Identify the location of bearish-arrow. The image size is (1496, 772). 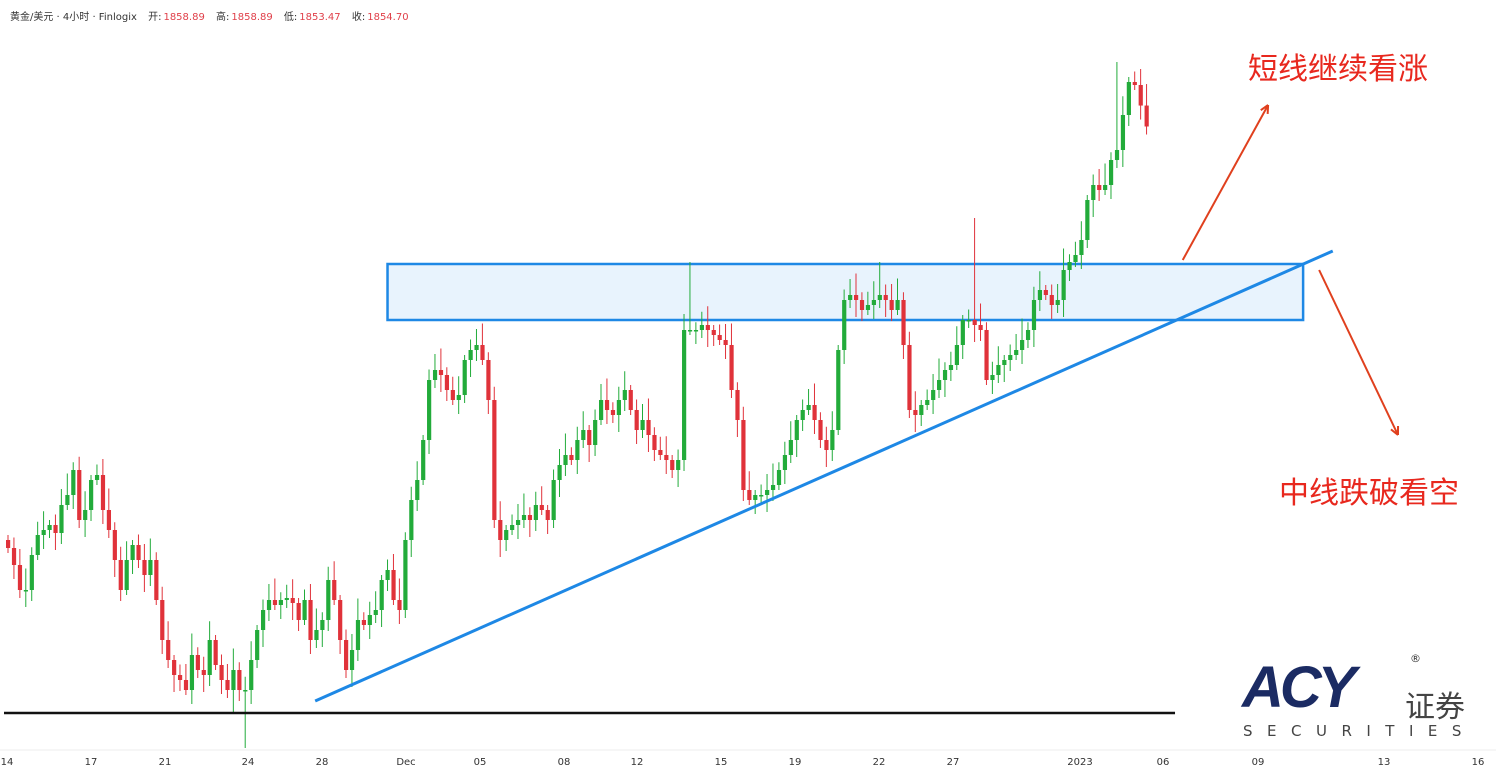
(1358, 352).